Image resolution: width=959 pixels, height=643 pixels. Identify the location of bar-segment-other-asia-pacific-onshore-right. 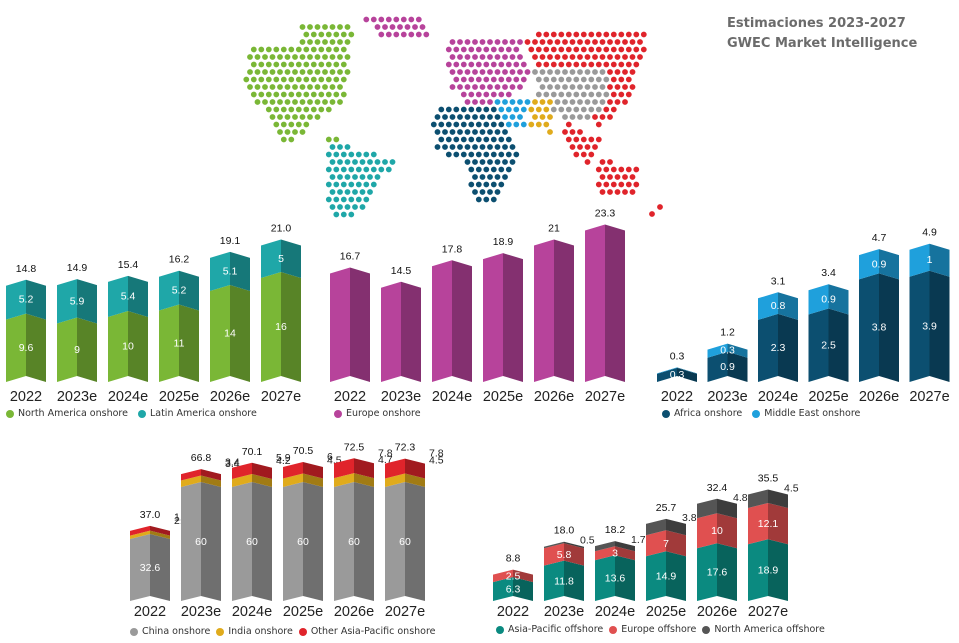
(415, 468).